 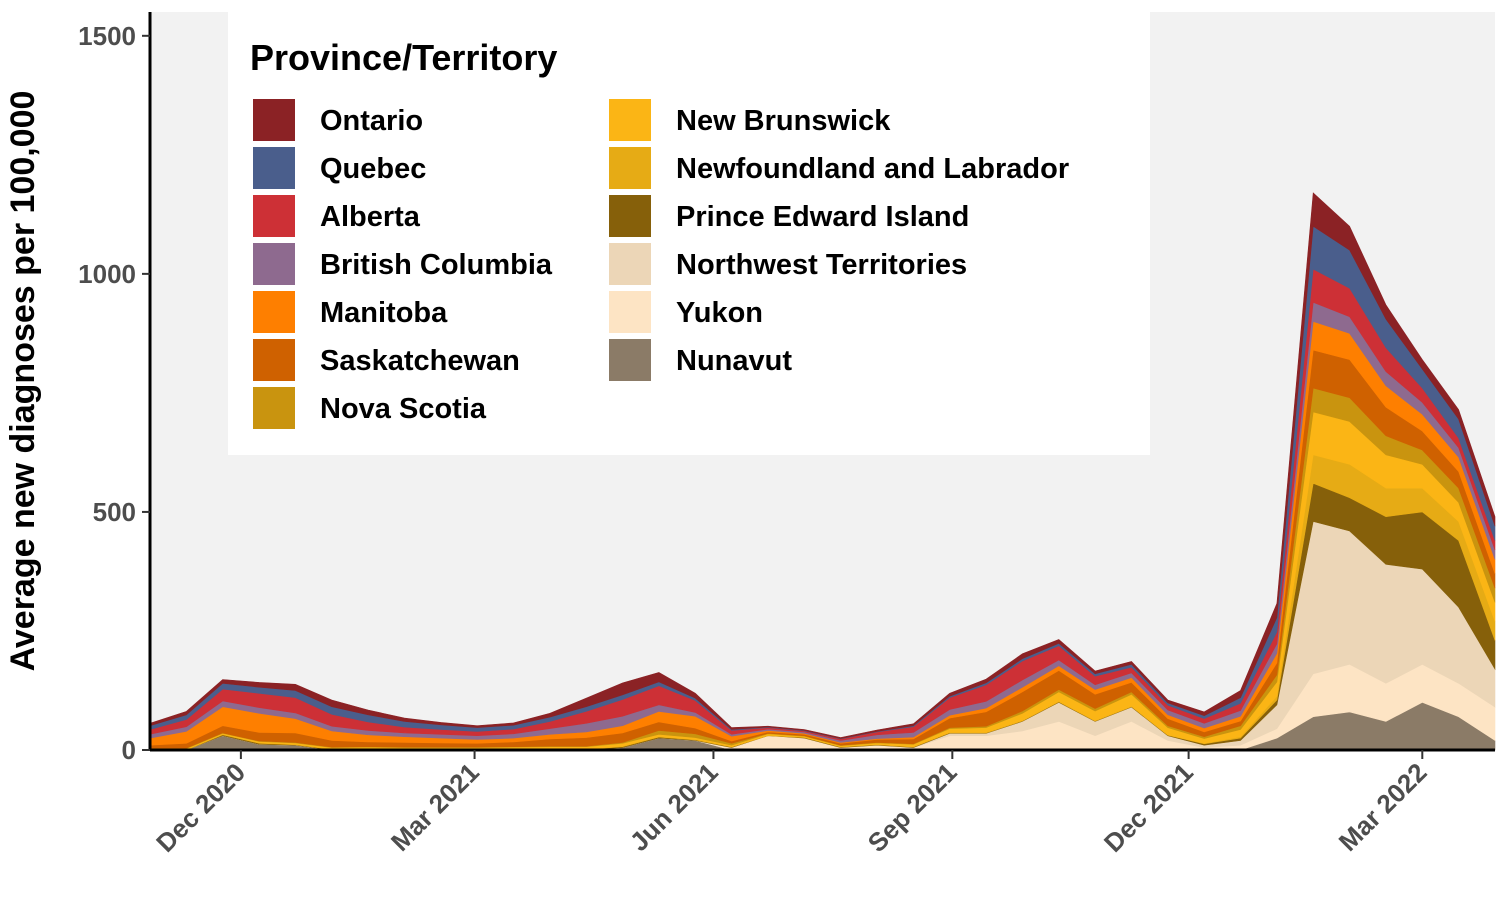 I want to click on legend-key-ontario, so click(x=274, y=120).